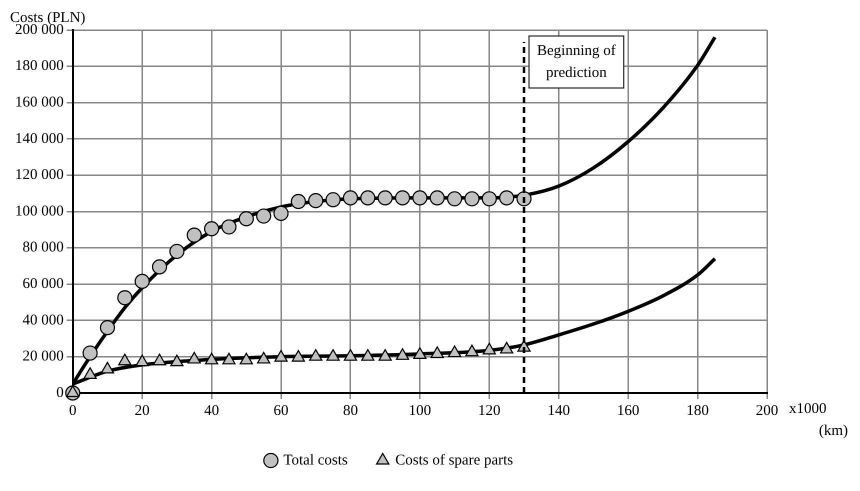 Image resolution: width=860 pixels, height=491 pixels. Describe the element at coordinates (818, 419) in the screenshot. I see `x-axis-title: x1000 (km)` at that location.